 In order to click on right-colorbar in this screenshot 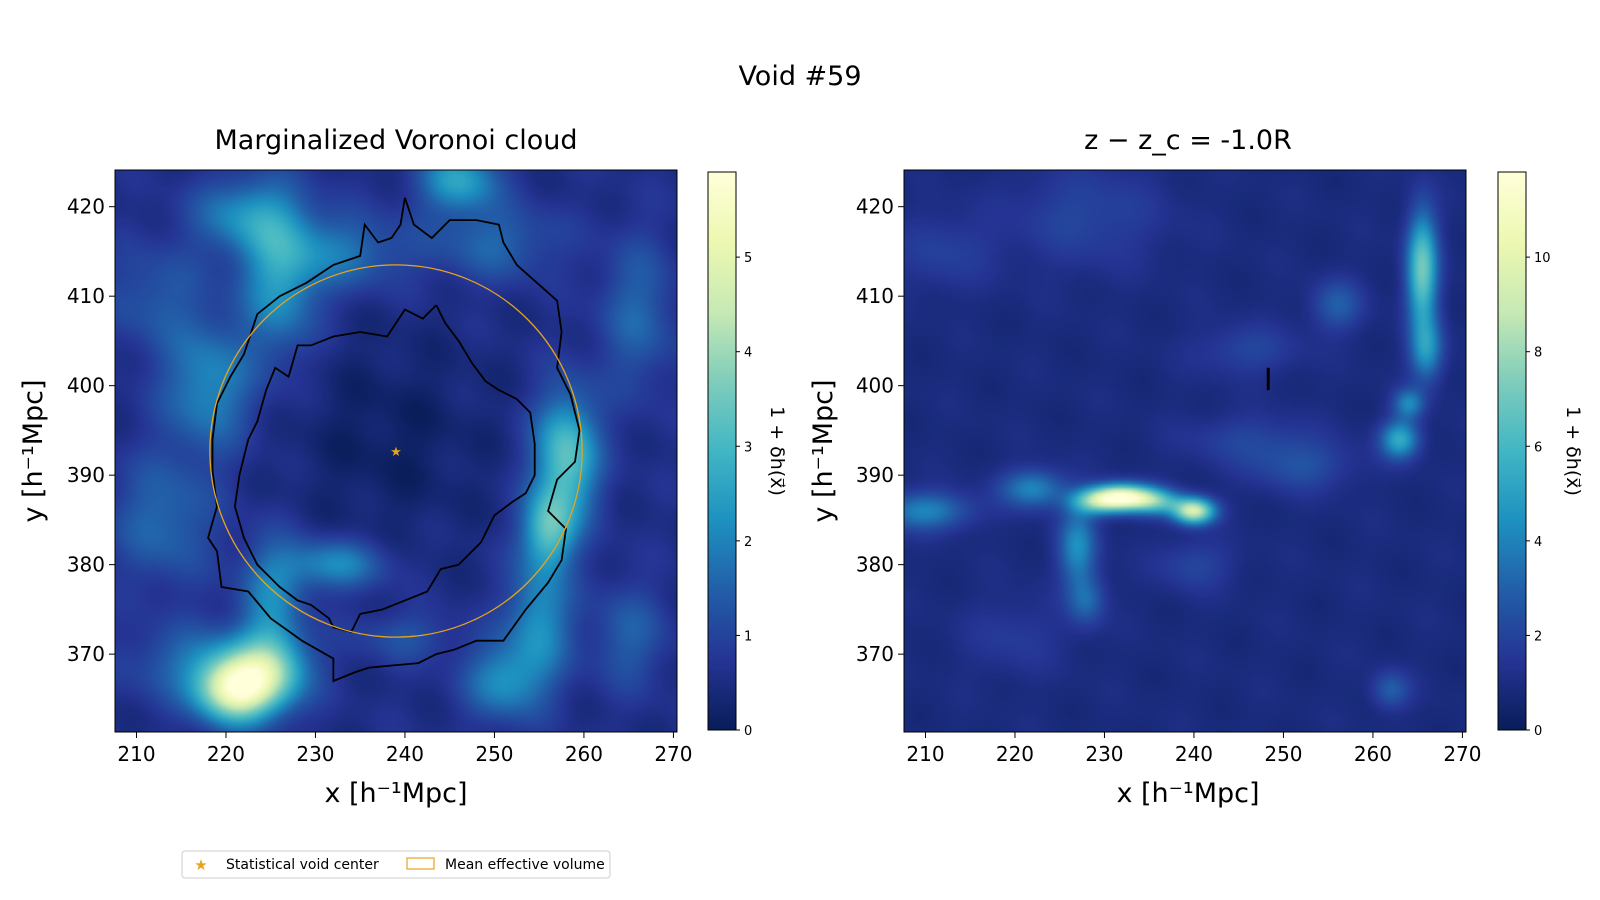, I will do `click(1512, 451)`.